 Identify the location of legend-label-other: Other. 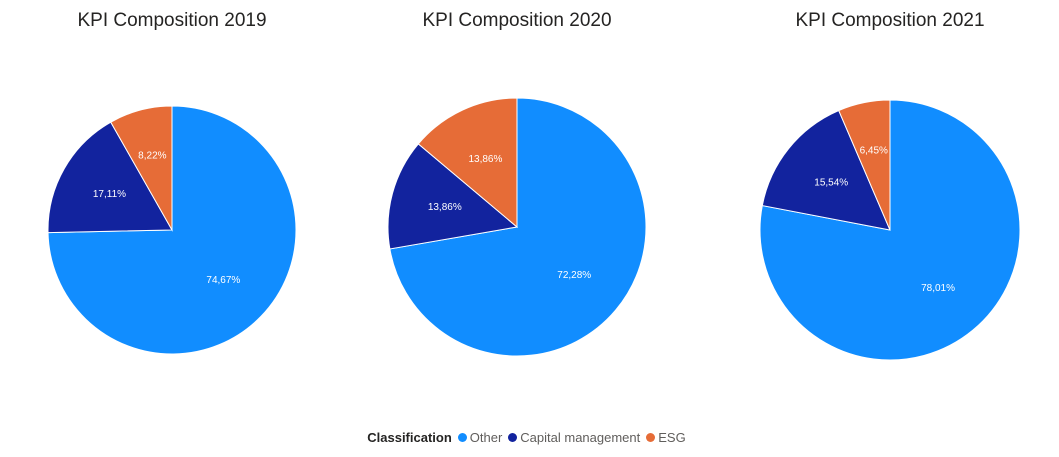
(486, 437).